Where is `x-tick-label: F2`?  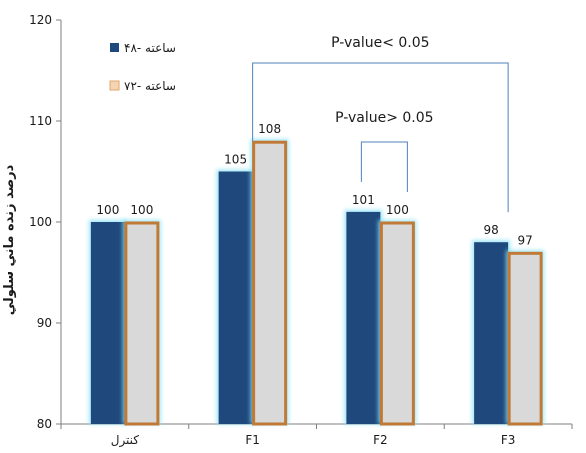
x-tick-label: F2 is located at coordinates (380, 440).